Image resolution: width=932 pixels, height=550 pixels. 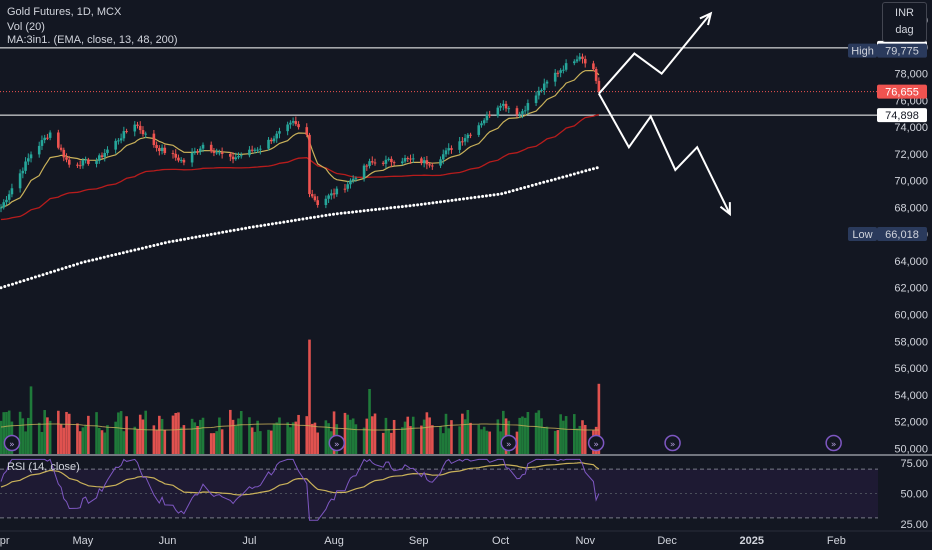 What do you see at coordinates (904, 22) in the screenshot?
I see `currency-selector: INR dag` at bounding box center [904, 22].